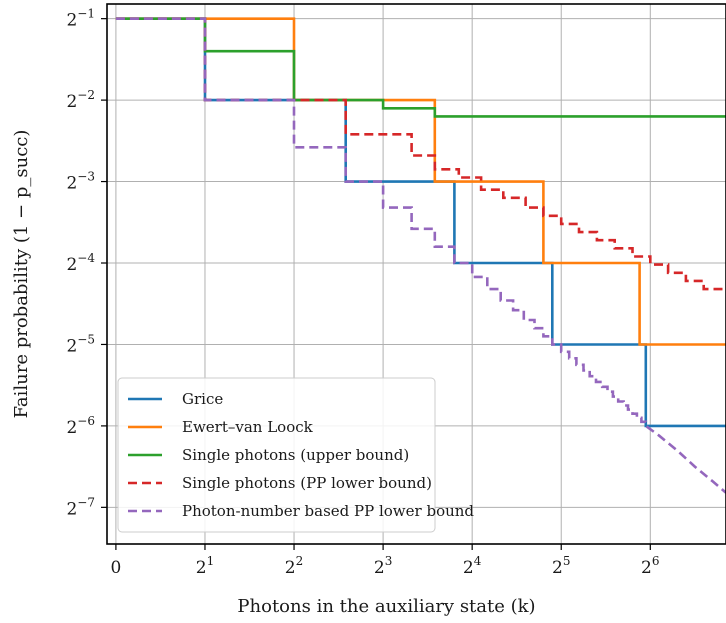 The width and height of the screenshot is (726, 623). I want to click on y-ticks: 2−1 2−2 2−3 2−4 2−5 2−6 2−7, so click(86, 263).